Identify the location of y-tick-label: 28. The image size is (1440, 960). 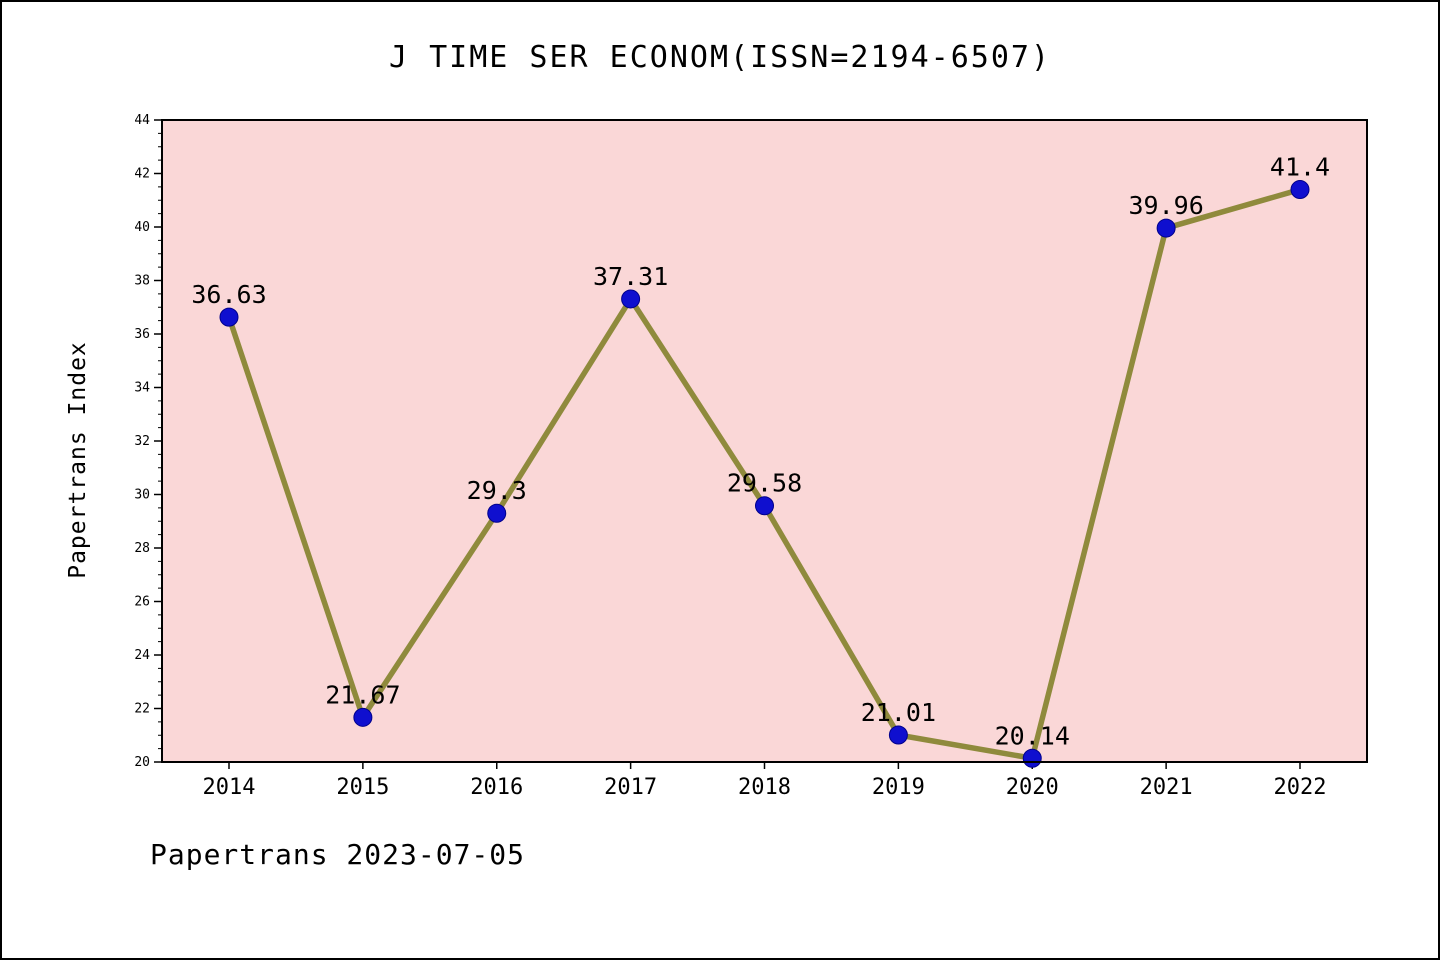
(142, 548).